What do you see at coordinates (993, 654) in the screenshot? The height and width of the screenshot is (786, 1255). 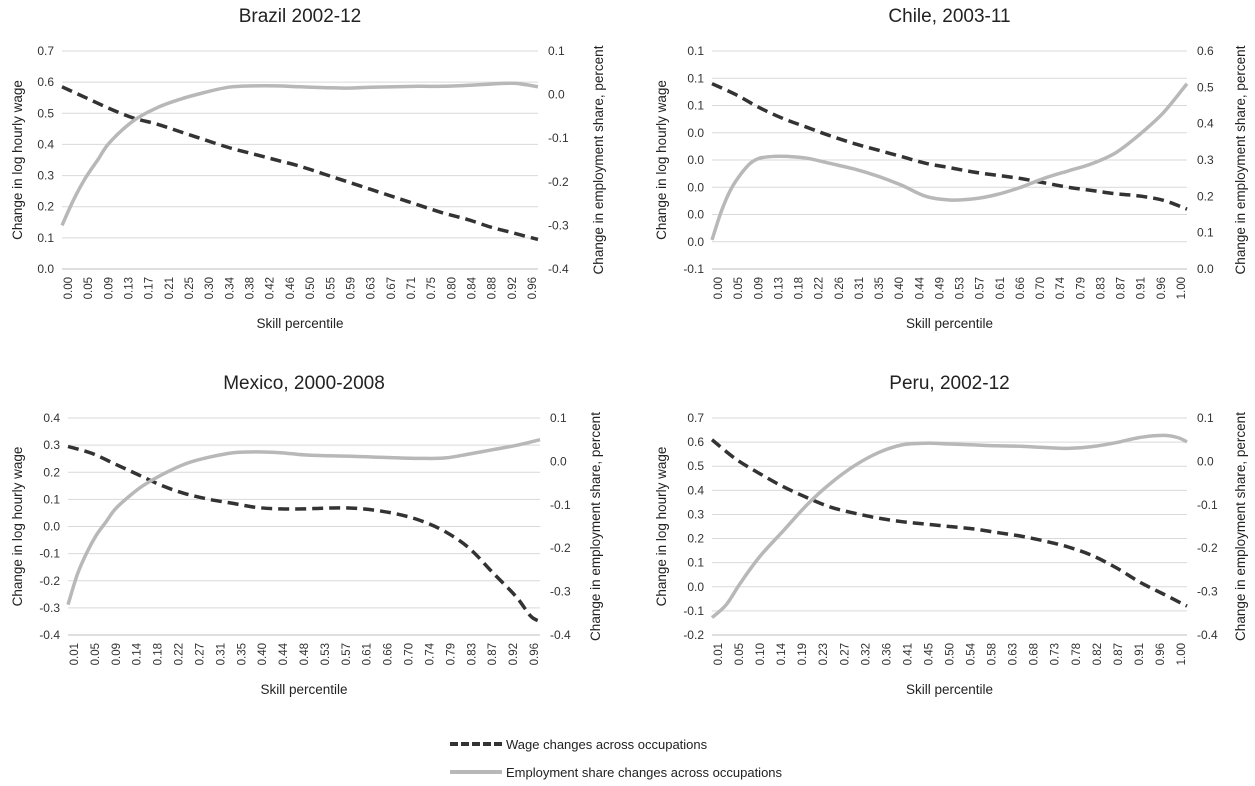 I see `x-tick-label: 0.58` at bounding box center [993, 654].